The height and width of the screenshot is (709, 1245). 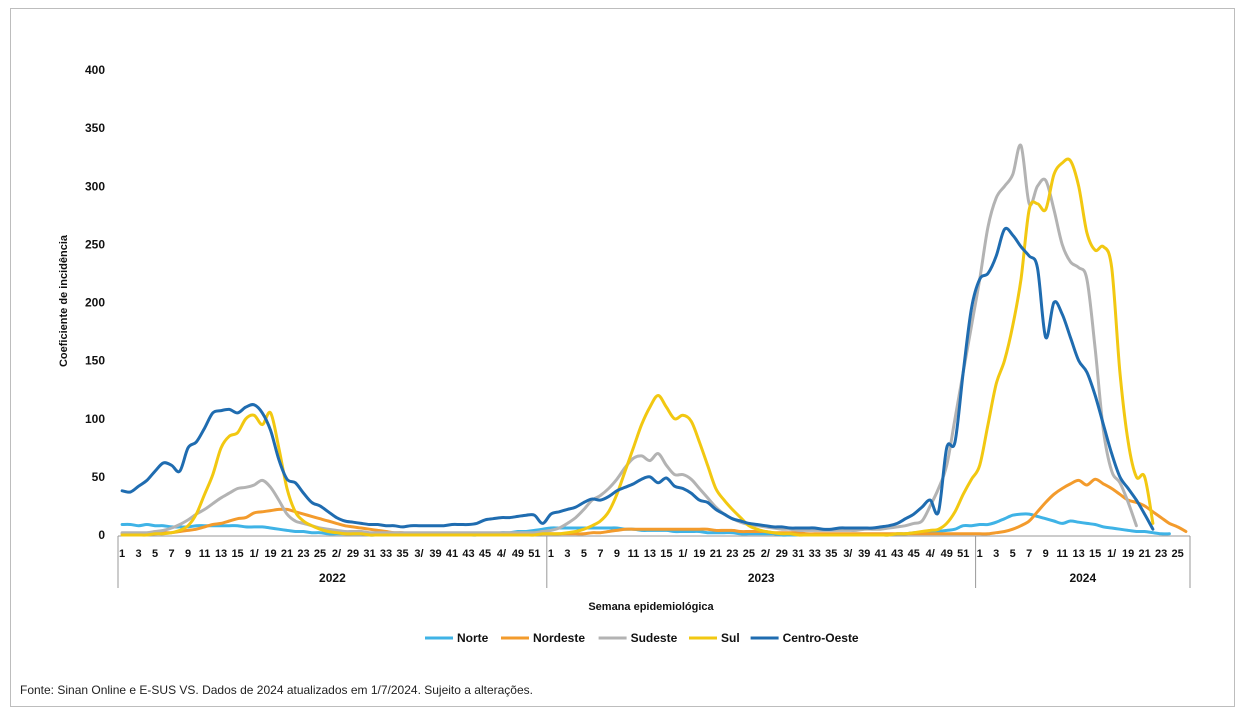 What do you see at coordinates (645, 524) in the screenshot?
I see `series-line-norte` at bounding box center [645, 524].